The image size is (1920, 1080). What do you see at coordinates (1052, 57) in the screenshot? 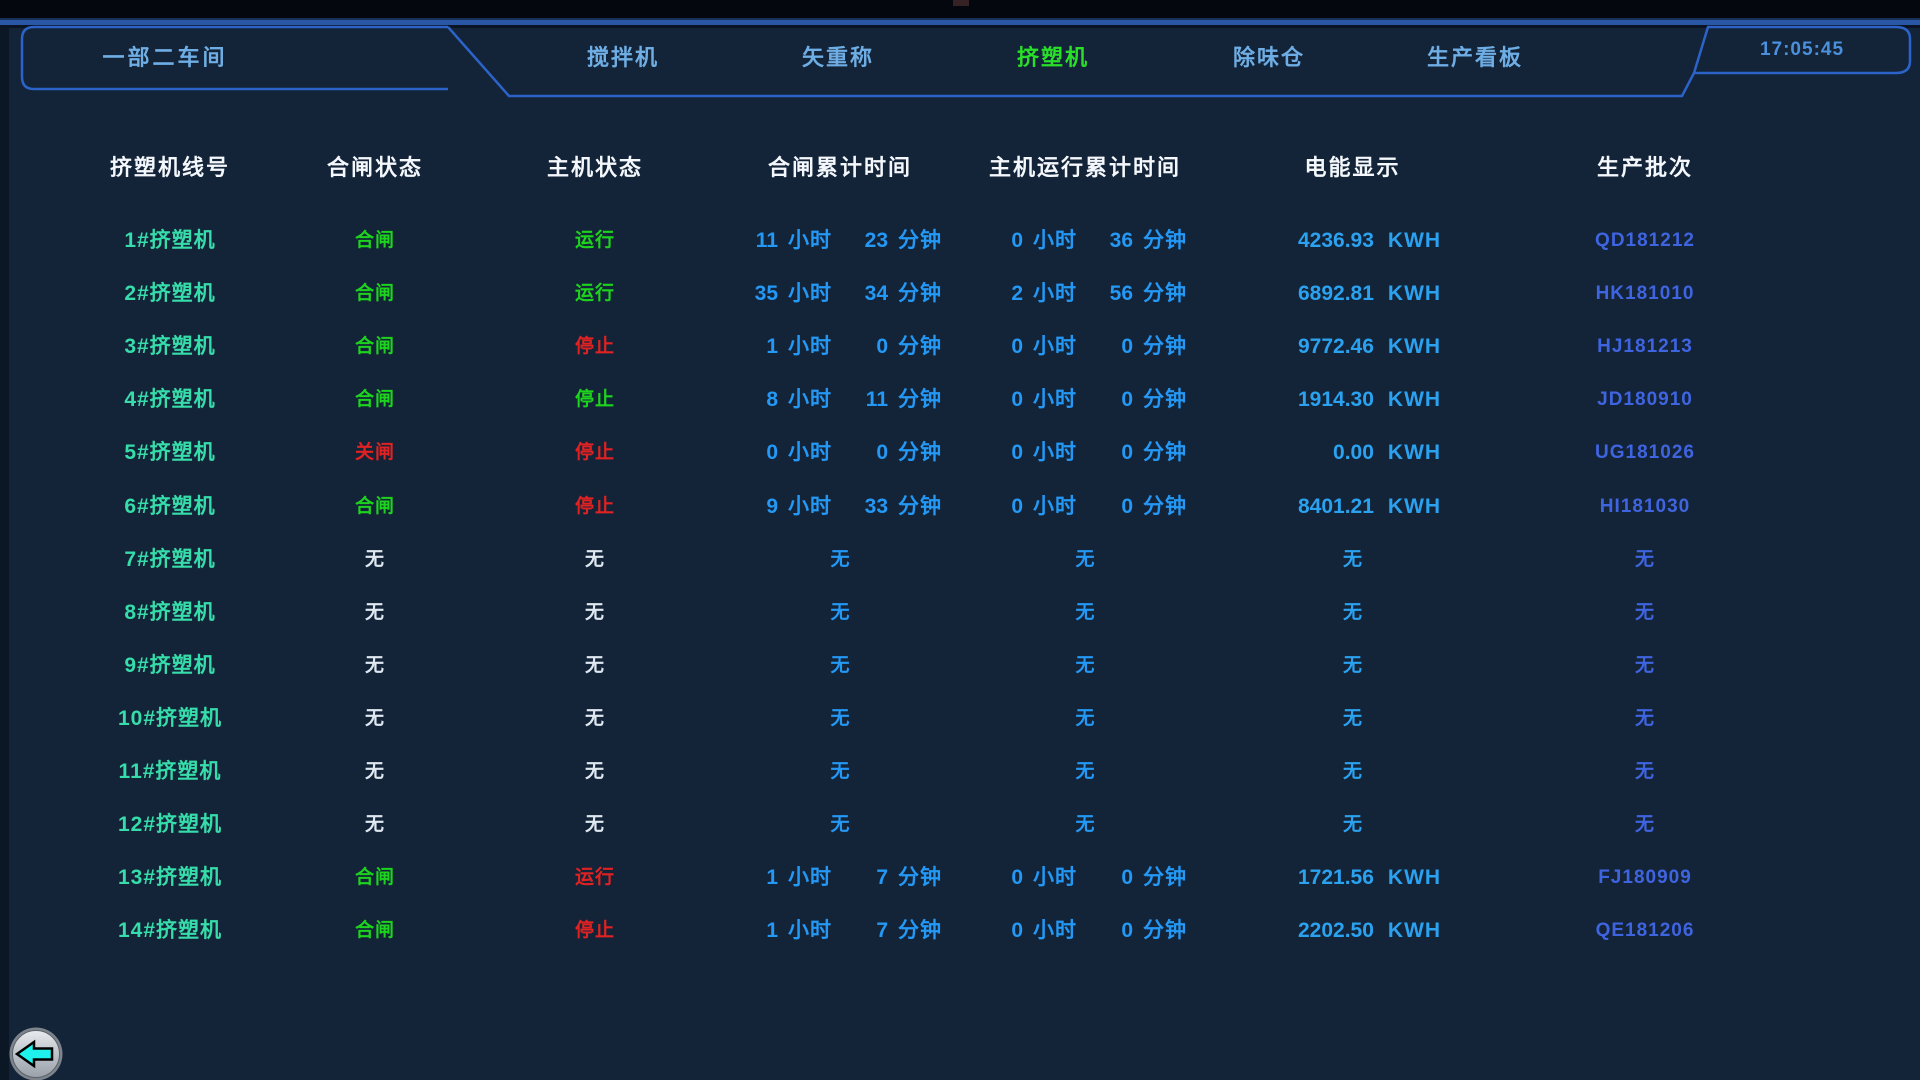
I see `tab-3: 挤塑机` at bounding box center [1052, 57].